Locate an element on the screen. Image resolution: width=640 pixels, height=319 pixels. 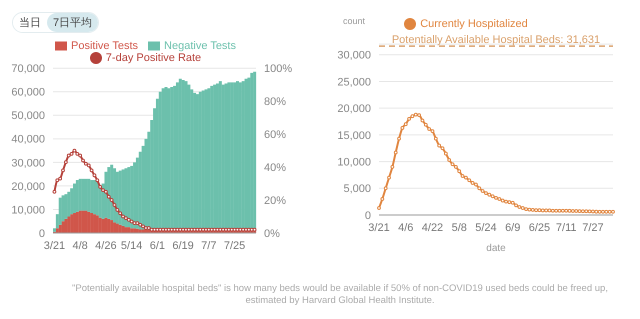
x-tick-label: 7/11 is located at coordinates (566, 228).